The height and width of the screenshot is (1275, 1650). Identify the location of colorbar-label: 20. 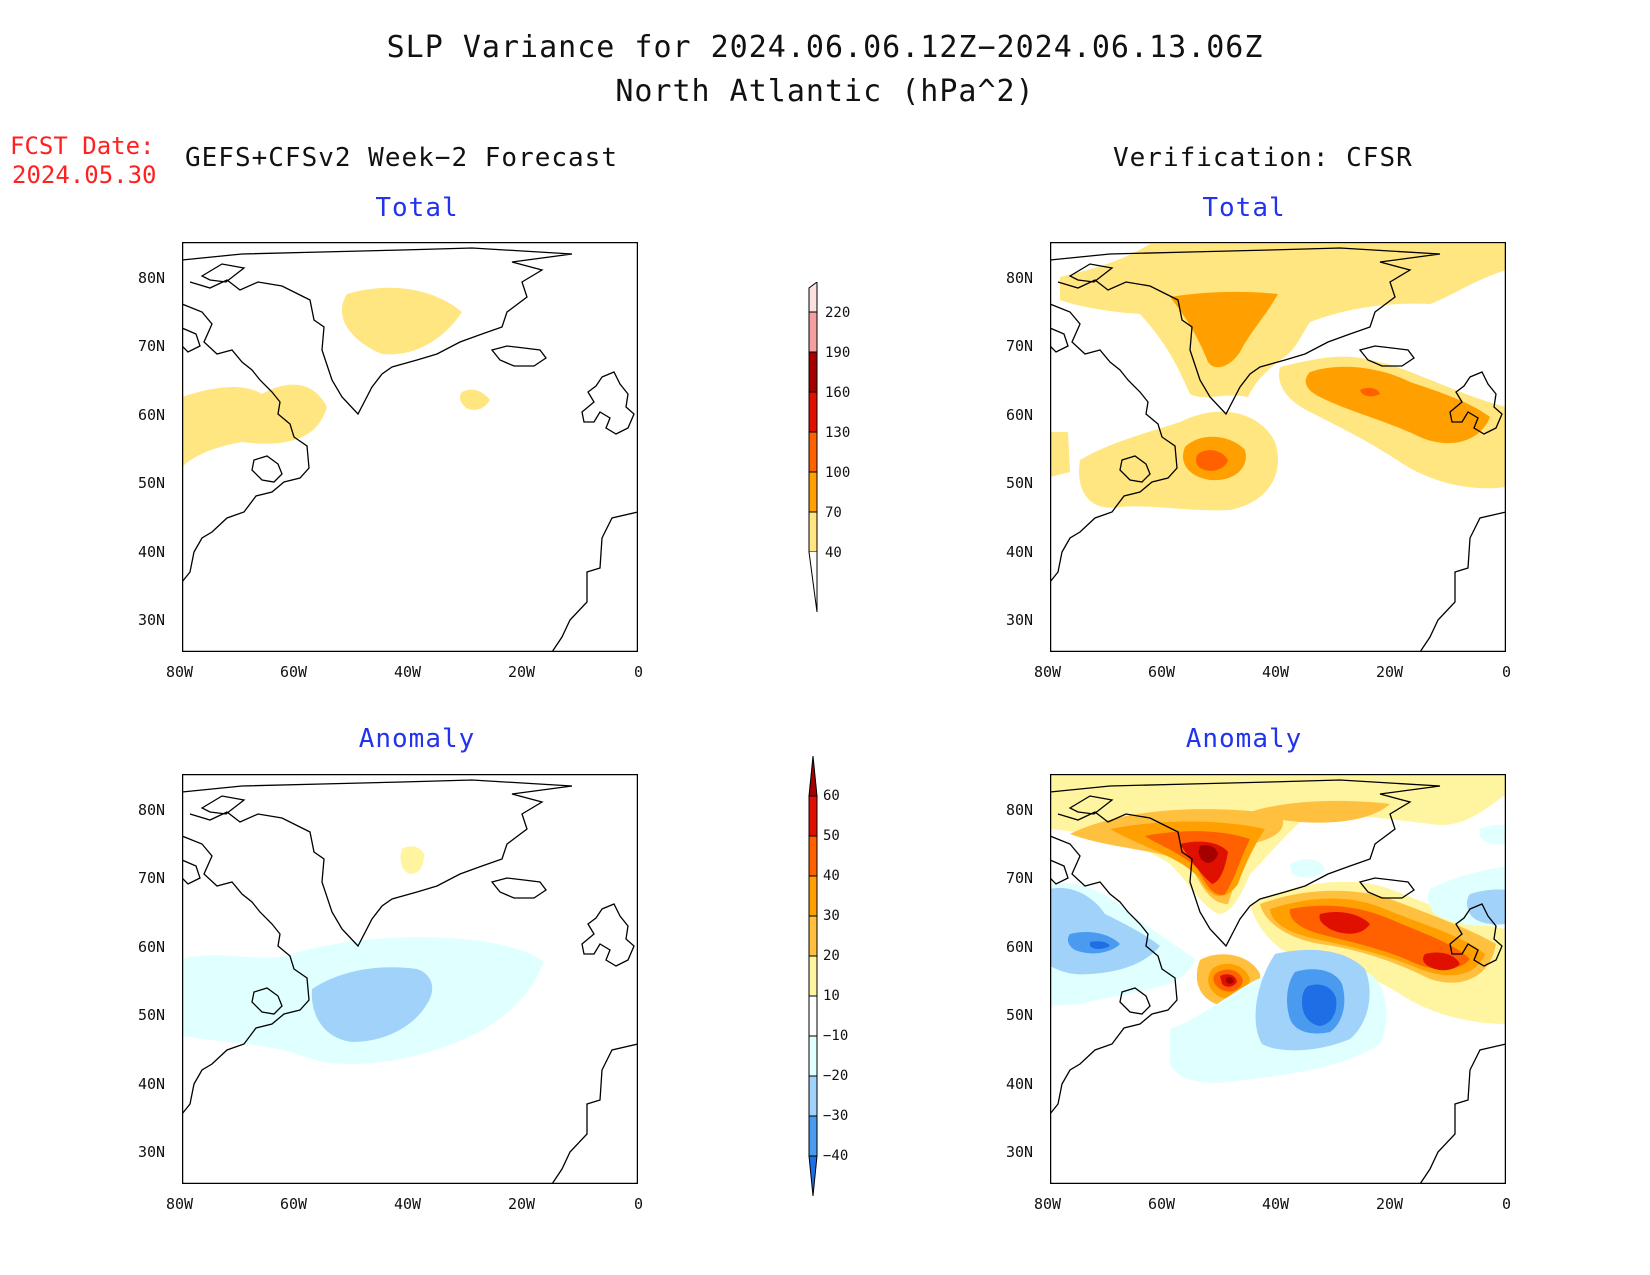
(831, 956).